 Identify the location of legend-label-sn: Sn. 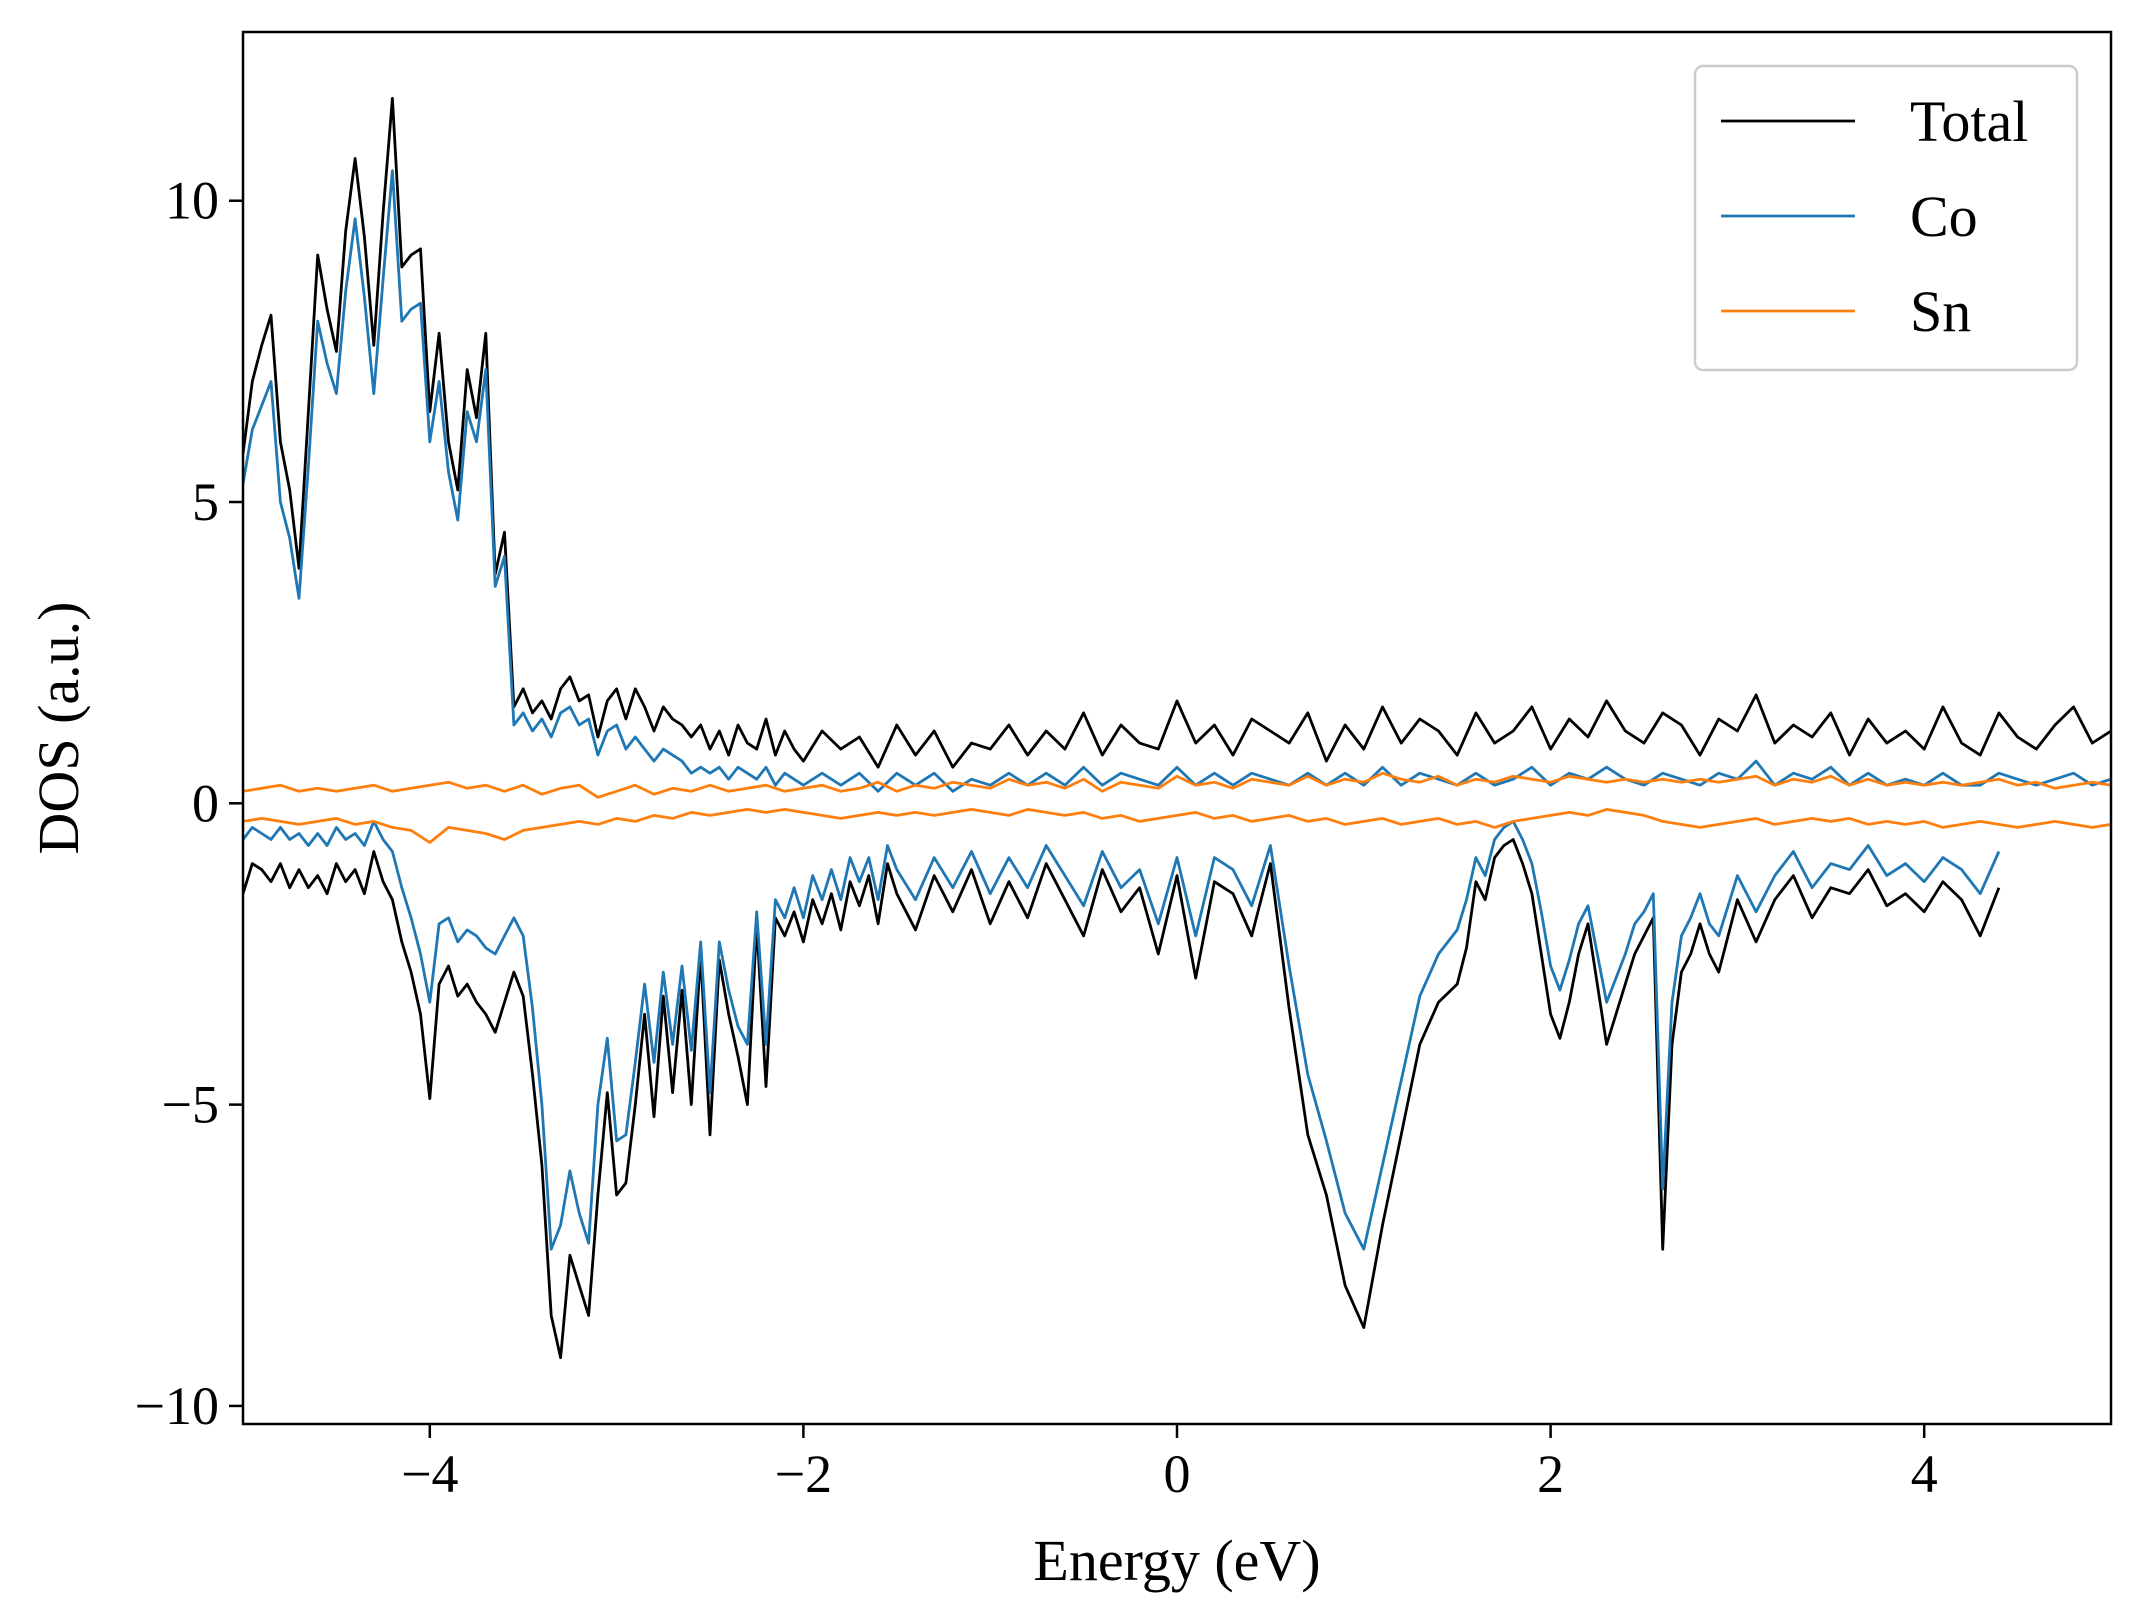
(1940, 311).